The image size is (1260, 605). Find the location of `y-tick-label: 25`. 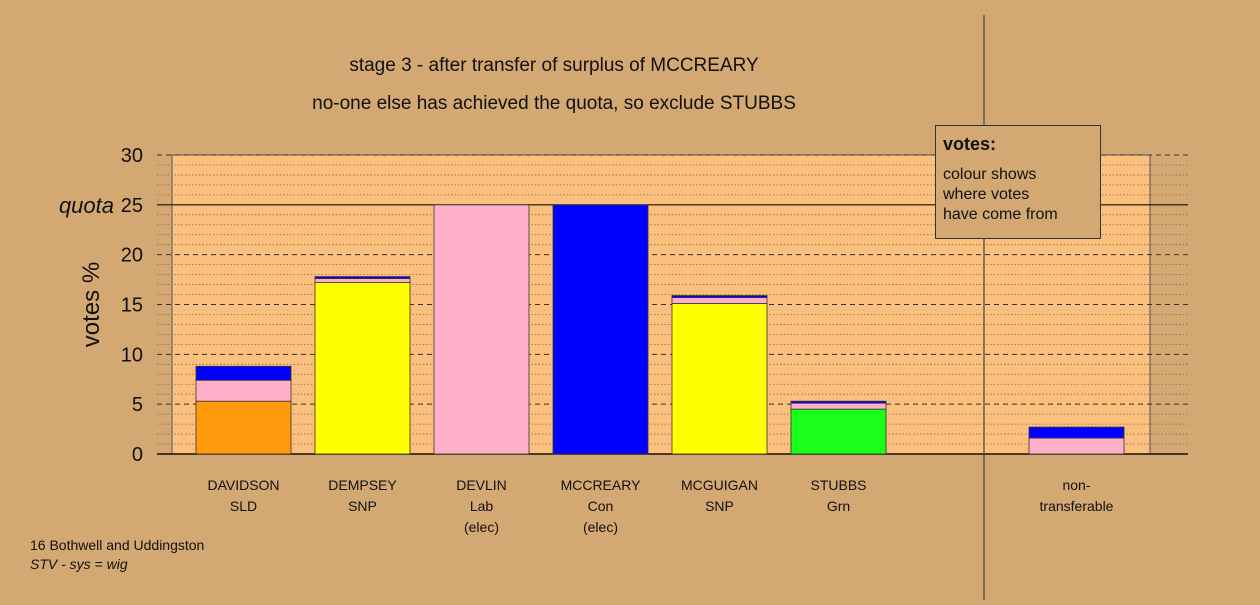

y-tick-label: 25 is located at coordinates (132, 206).